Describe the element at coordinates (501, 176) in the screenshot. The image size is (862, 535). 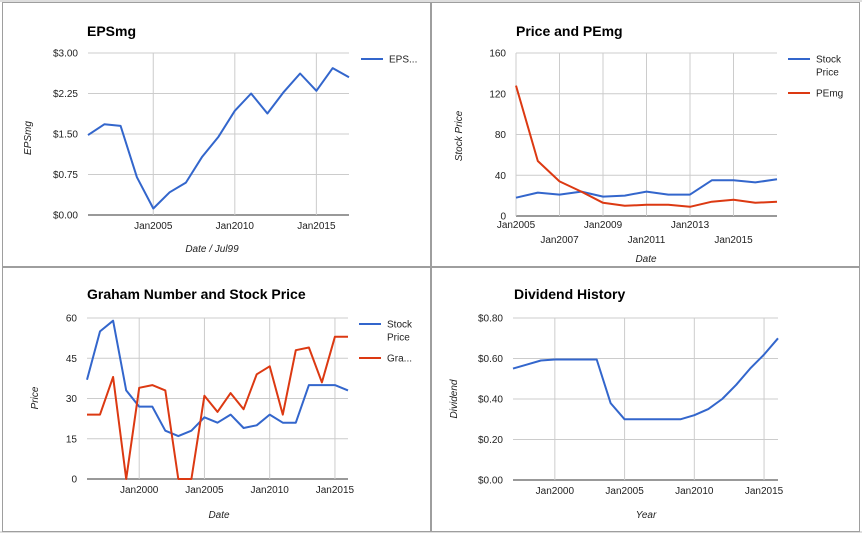
I see `y-tick-label: 40` at that location.